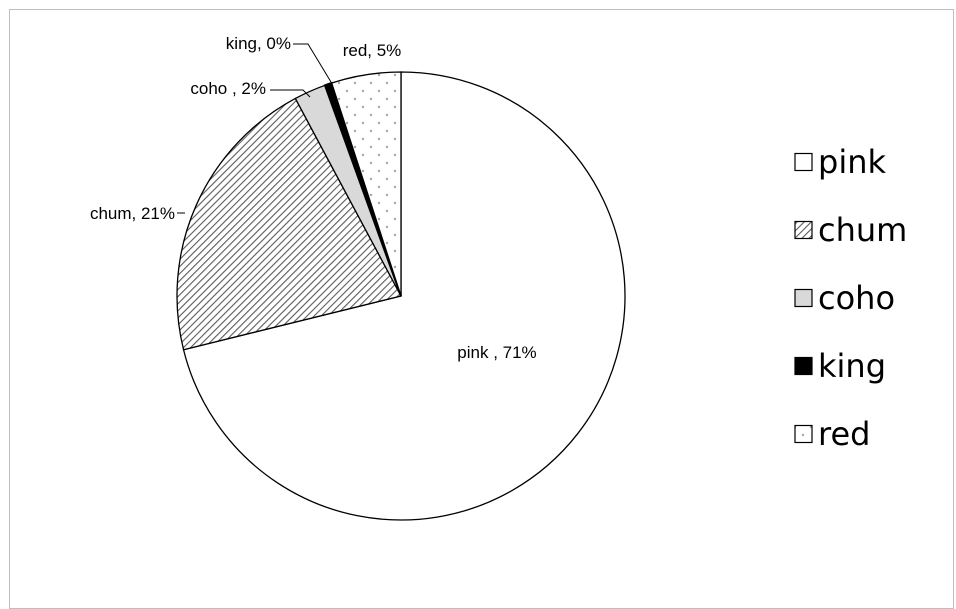  I want to click on leader-lines, so click(254, 128).